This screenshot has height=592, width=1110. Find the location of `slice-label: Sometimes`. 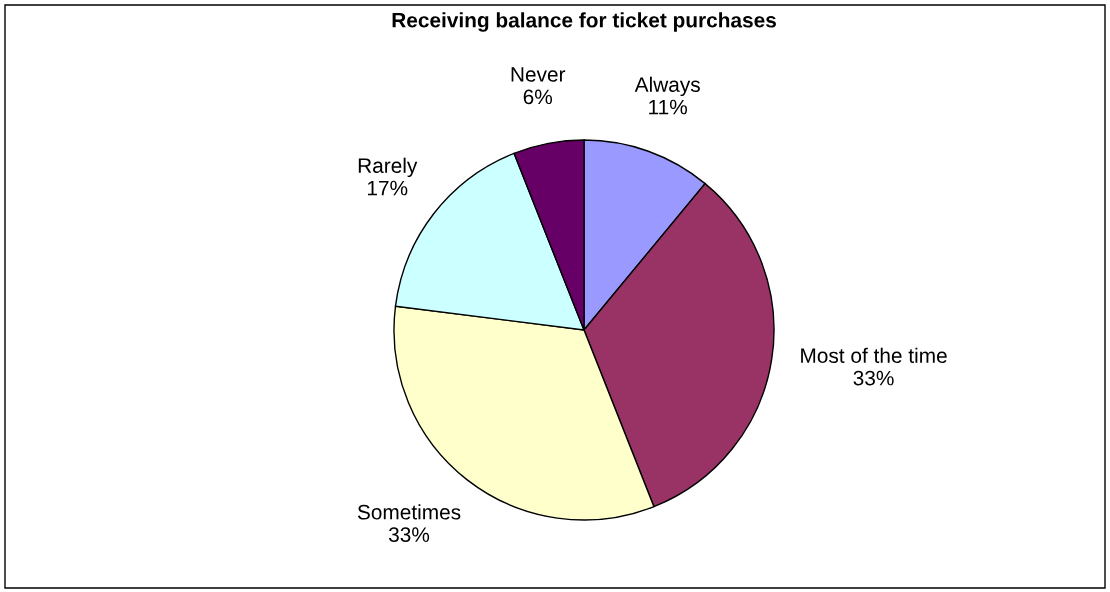

slice-label: Sometimes is located at coordinates (409, 512).